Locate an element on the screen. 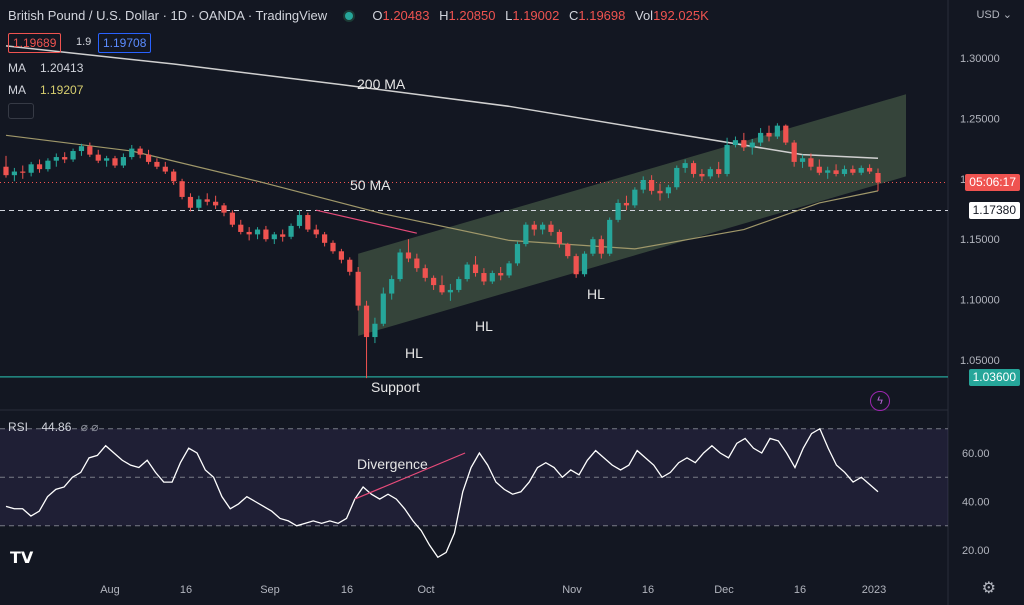  gear-icon: ⚙ is located at coordinates (988, 588).